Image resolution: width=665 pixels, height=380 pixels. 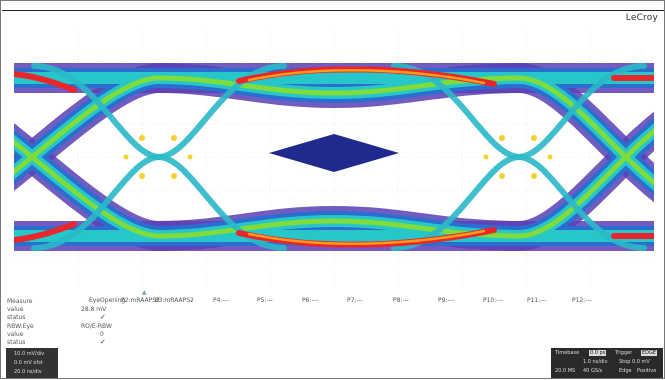 What do you see at coordinates (265, 300) in the screenshot?
I see `param-p5: P5:---` at bounding box center [265, 300].